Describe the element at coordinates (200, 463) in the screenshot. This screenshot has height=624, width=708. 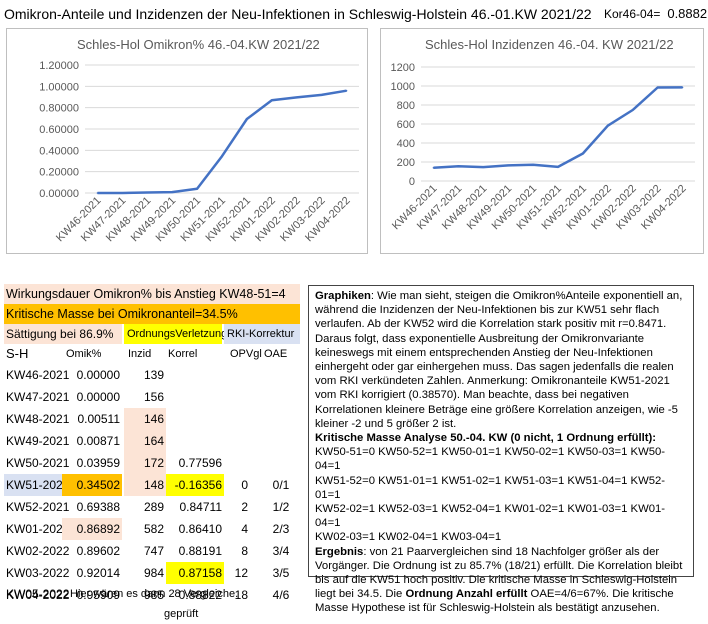
I see `table-cell-kor: 0.77596` at that location.